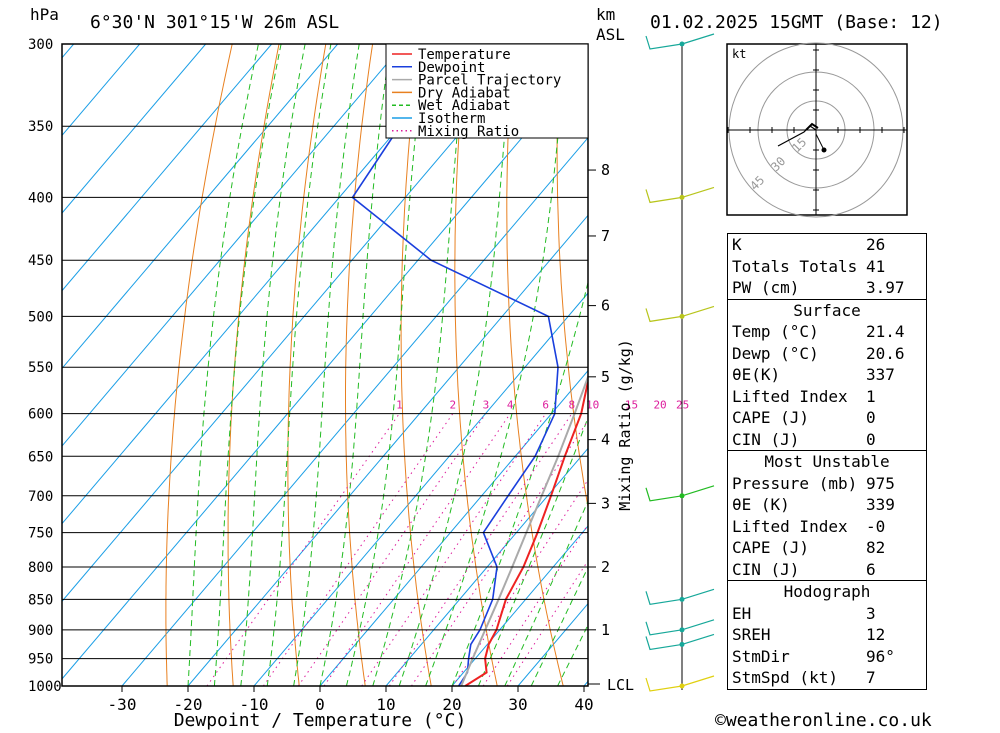  I want to click on index-row: Totals Totals 41, so click(827, 267).